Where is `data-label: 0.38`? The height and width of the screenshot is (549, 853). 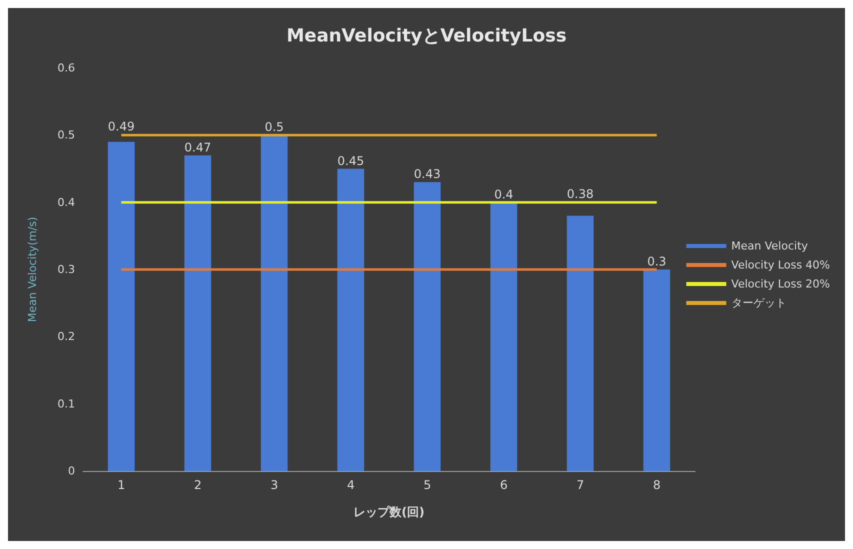
data-label: 0.38 is located at coordinates (580, 193).